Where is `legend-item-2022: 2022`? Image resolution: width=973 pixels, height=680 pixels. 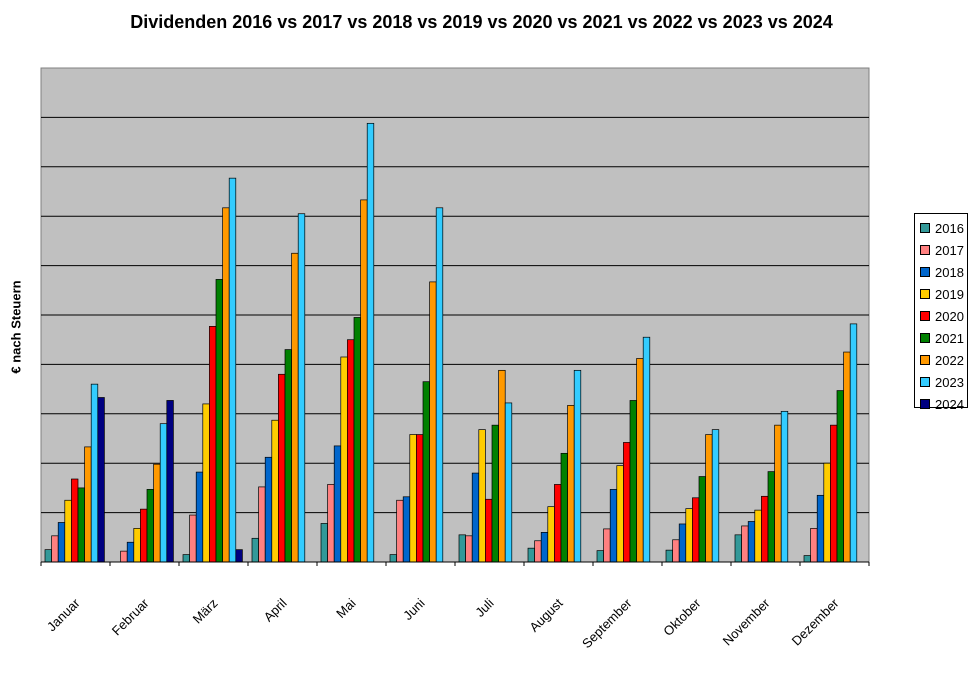 legend-item-2022: 2022 is located at coordinates (941, 360).